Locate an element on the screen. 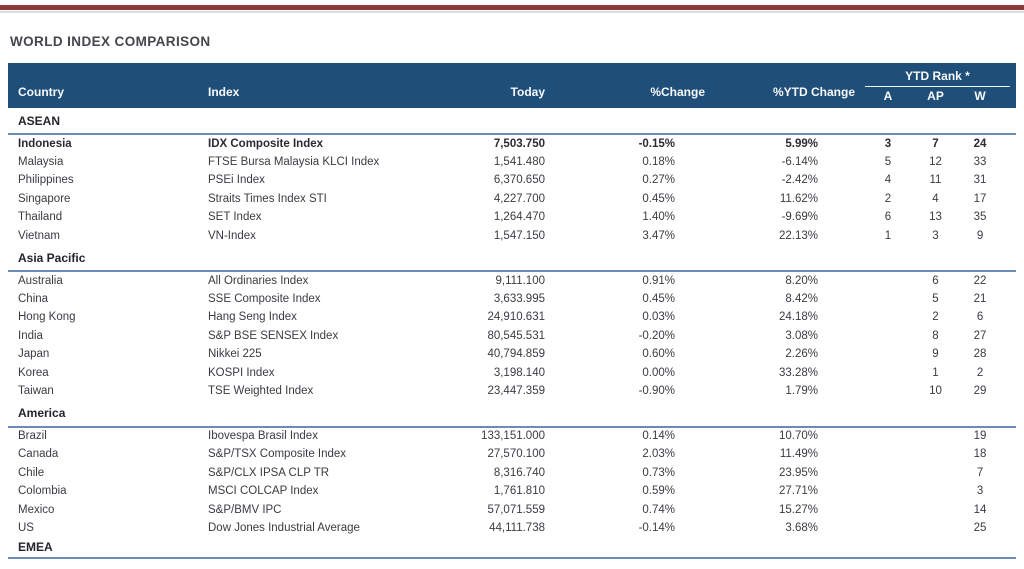 This screenshot has height=569, width=1024. country-cell: Brazil is located at coordinates (32, 436).